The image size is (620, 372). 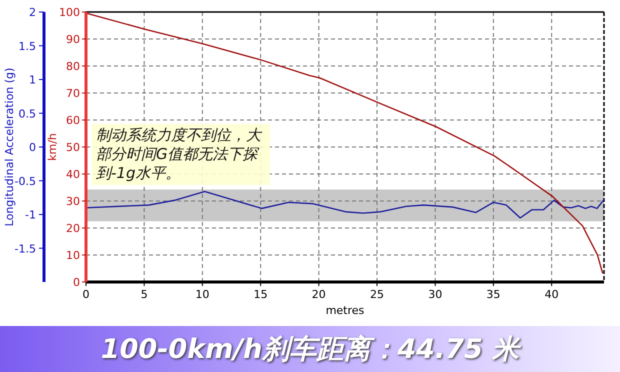 I want to click on y2-tick-label: 30, so click(x=73, y=201).